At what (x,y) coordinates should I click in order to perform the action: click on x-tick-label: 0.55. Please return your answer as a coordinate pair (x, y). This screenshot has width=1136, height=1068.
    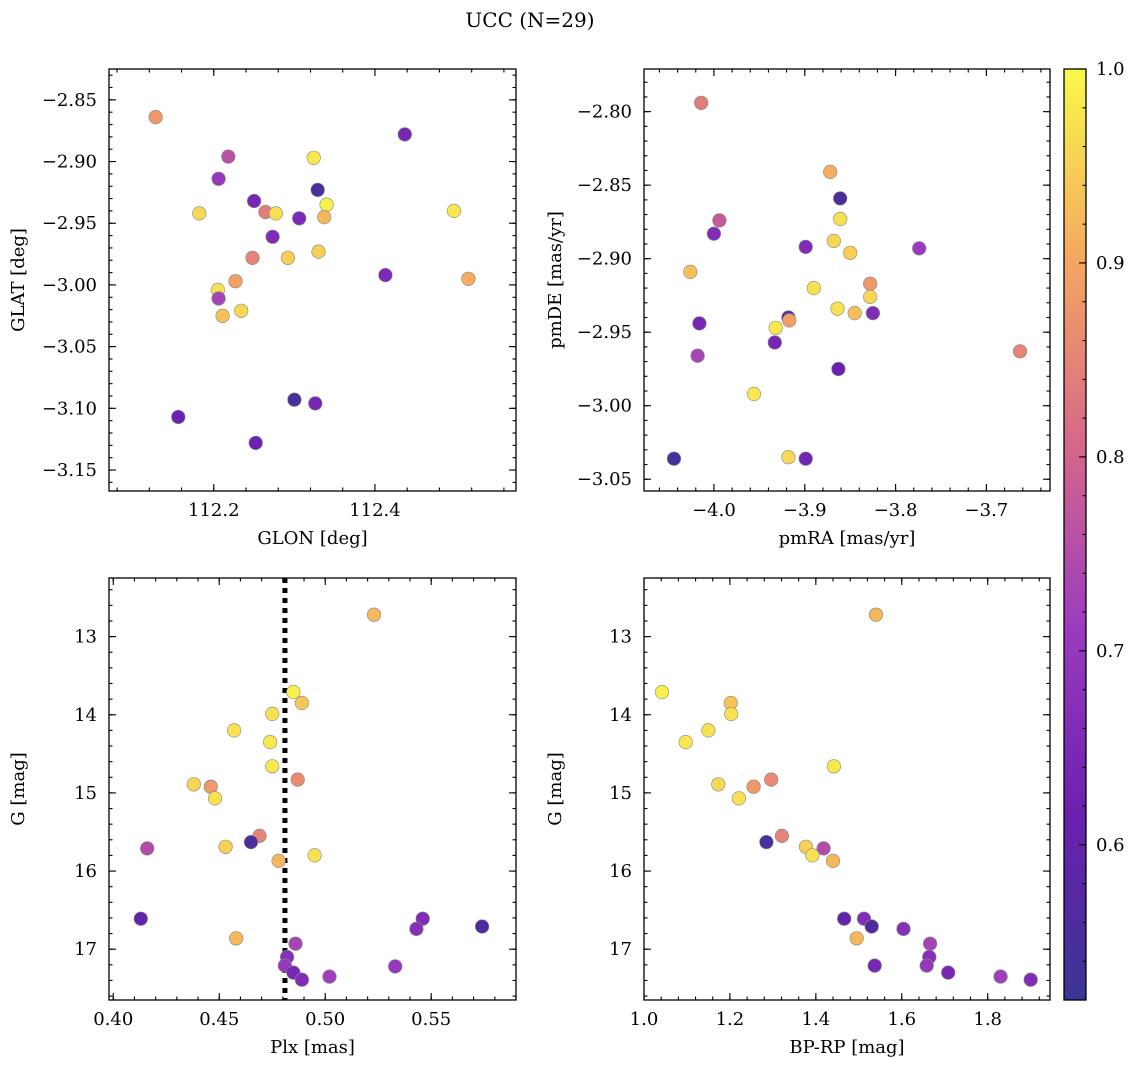
    Looking at the image, I should click on (431, 1019).